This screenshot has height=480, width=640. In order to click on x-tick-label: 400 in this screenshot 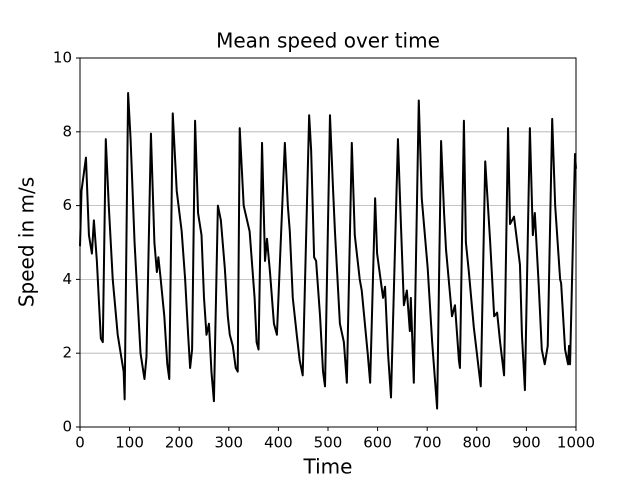, I will do `click(278, 443)`.